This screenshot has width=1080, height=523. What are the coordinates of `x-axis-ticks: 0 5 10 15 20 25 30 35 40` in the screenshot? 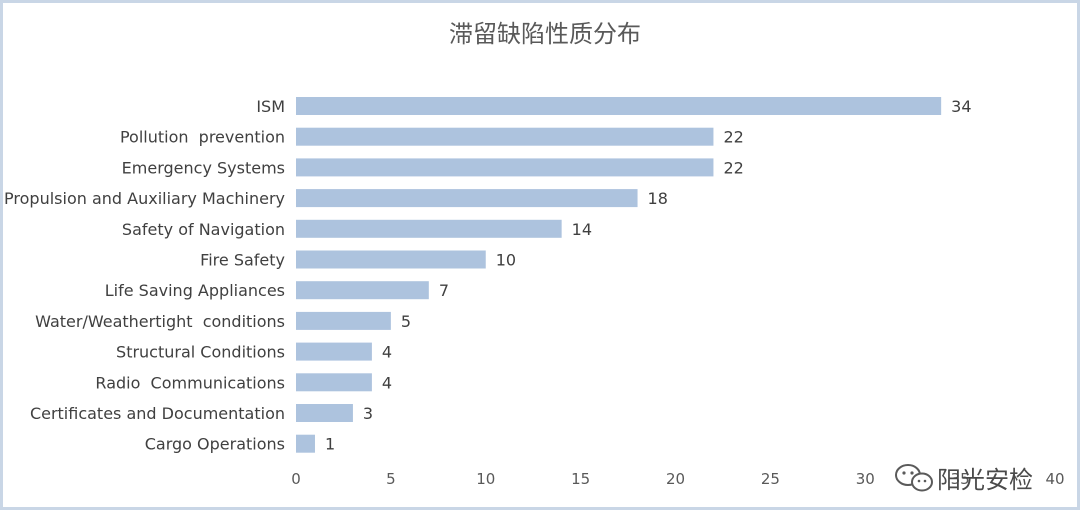 It's located at (677, 479).